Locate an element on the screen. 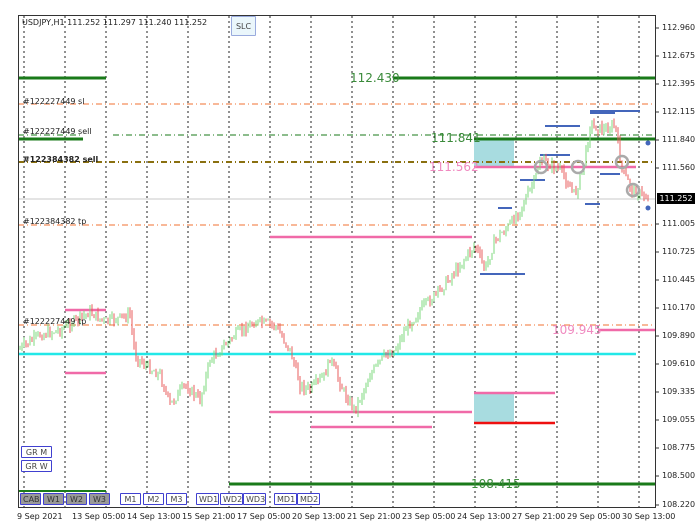  price-tick: 111.005 is located at coordinates (679, 223).